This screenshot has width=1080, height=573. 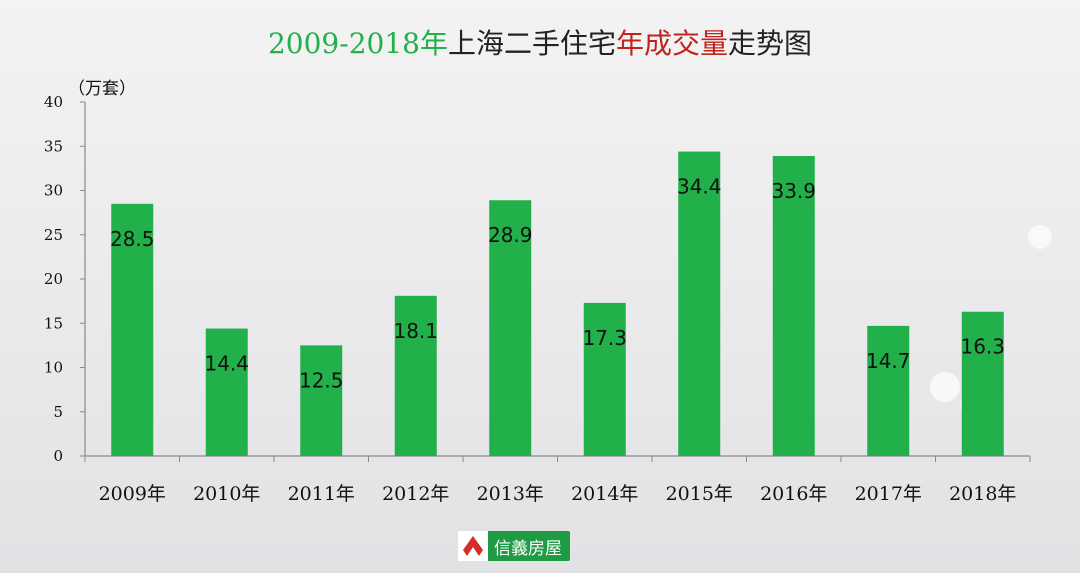 What do you see at coordinates (53, 368) in the screenshot?
I see `y-tick-label: 10` at bounding box center [53, 368].